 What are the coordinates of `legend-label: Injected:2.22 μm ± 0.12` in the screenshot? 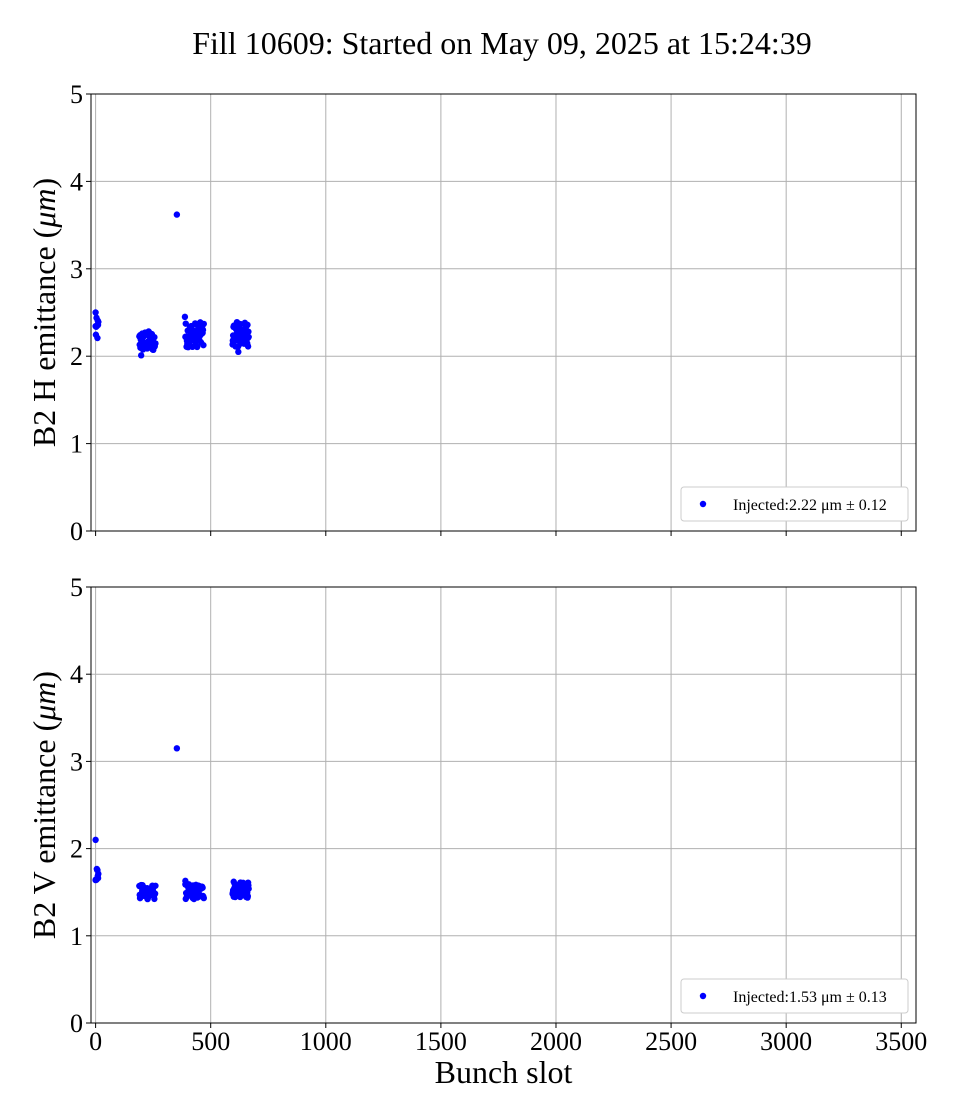 It's located at (810, 505).